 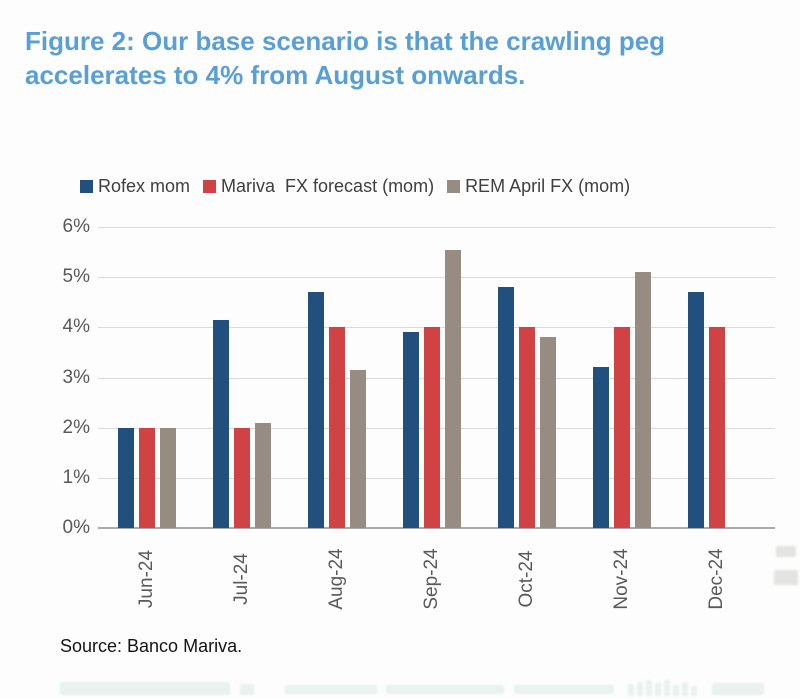 What do you see at coordinates (436, 528) in the screenshot?
I see `x-axis-line` at bounding box center [436, 528].